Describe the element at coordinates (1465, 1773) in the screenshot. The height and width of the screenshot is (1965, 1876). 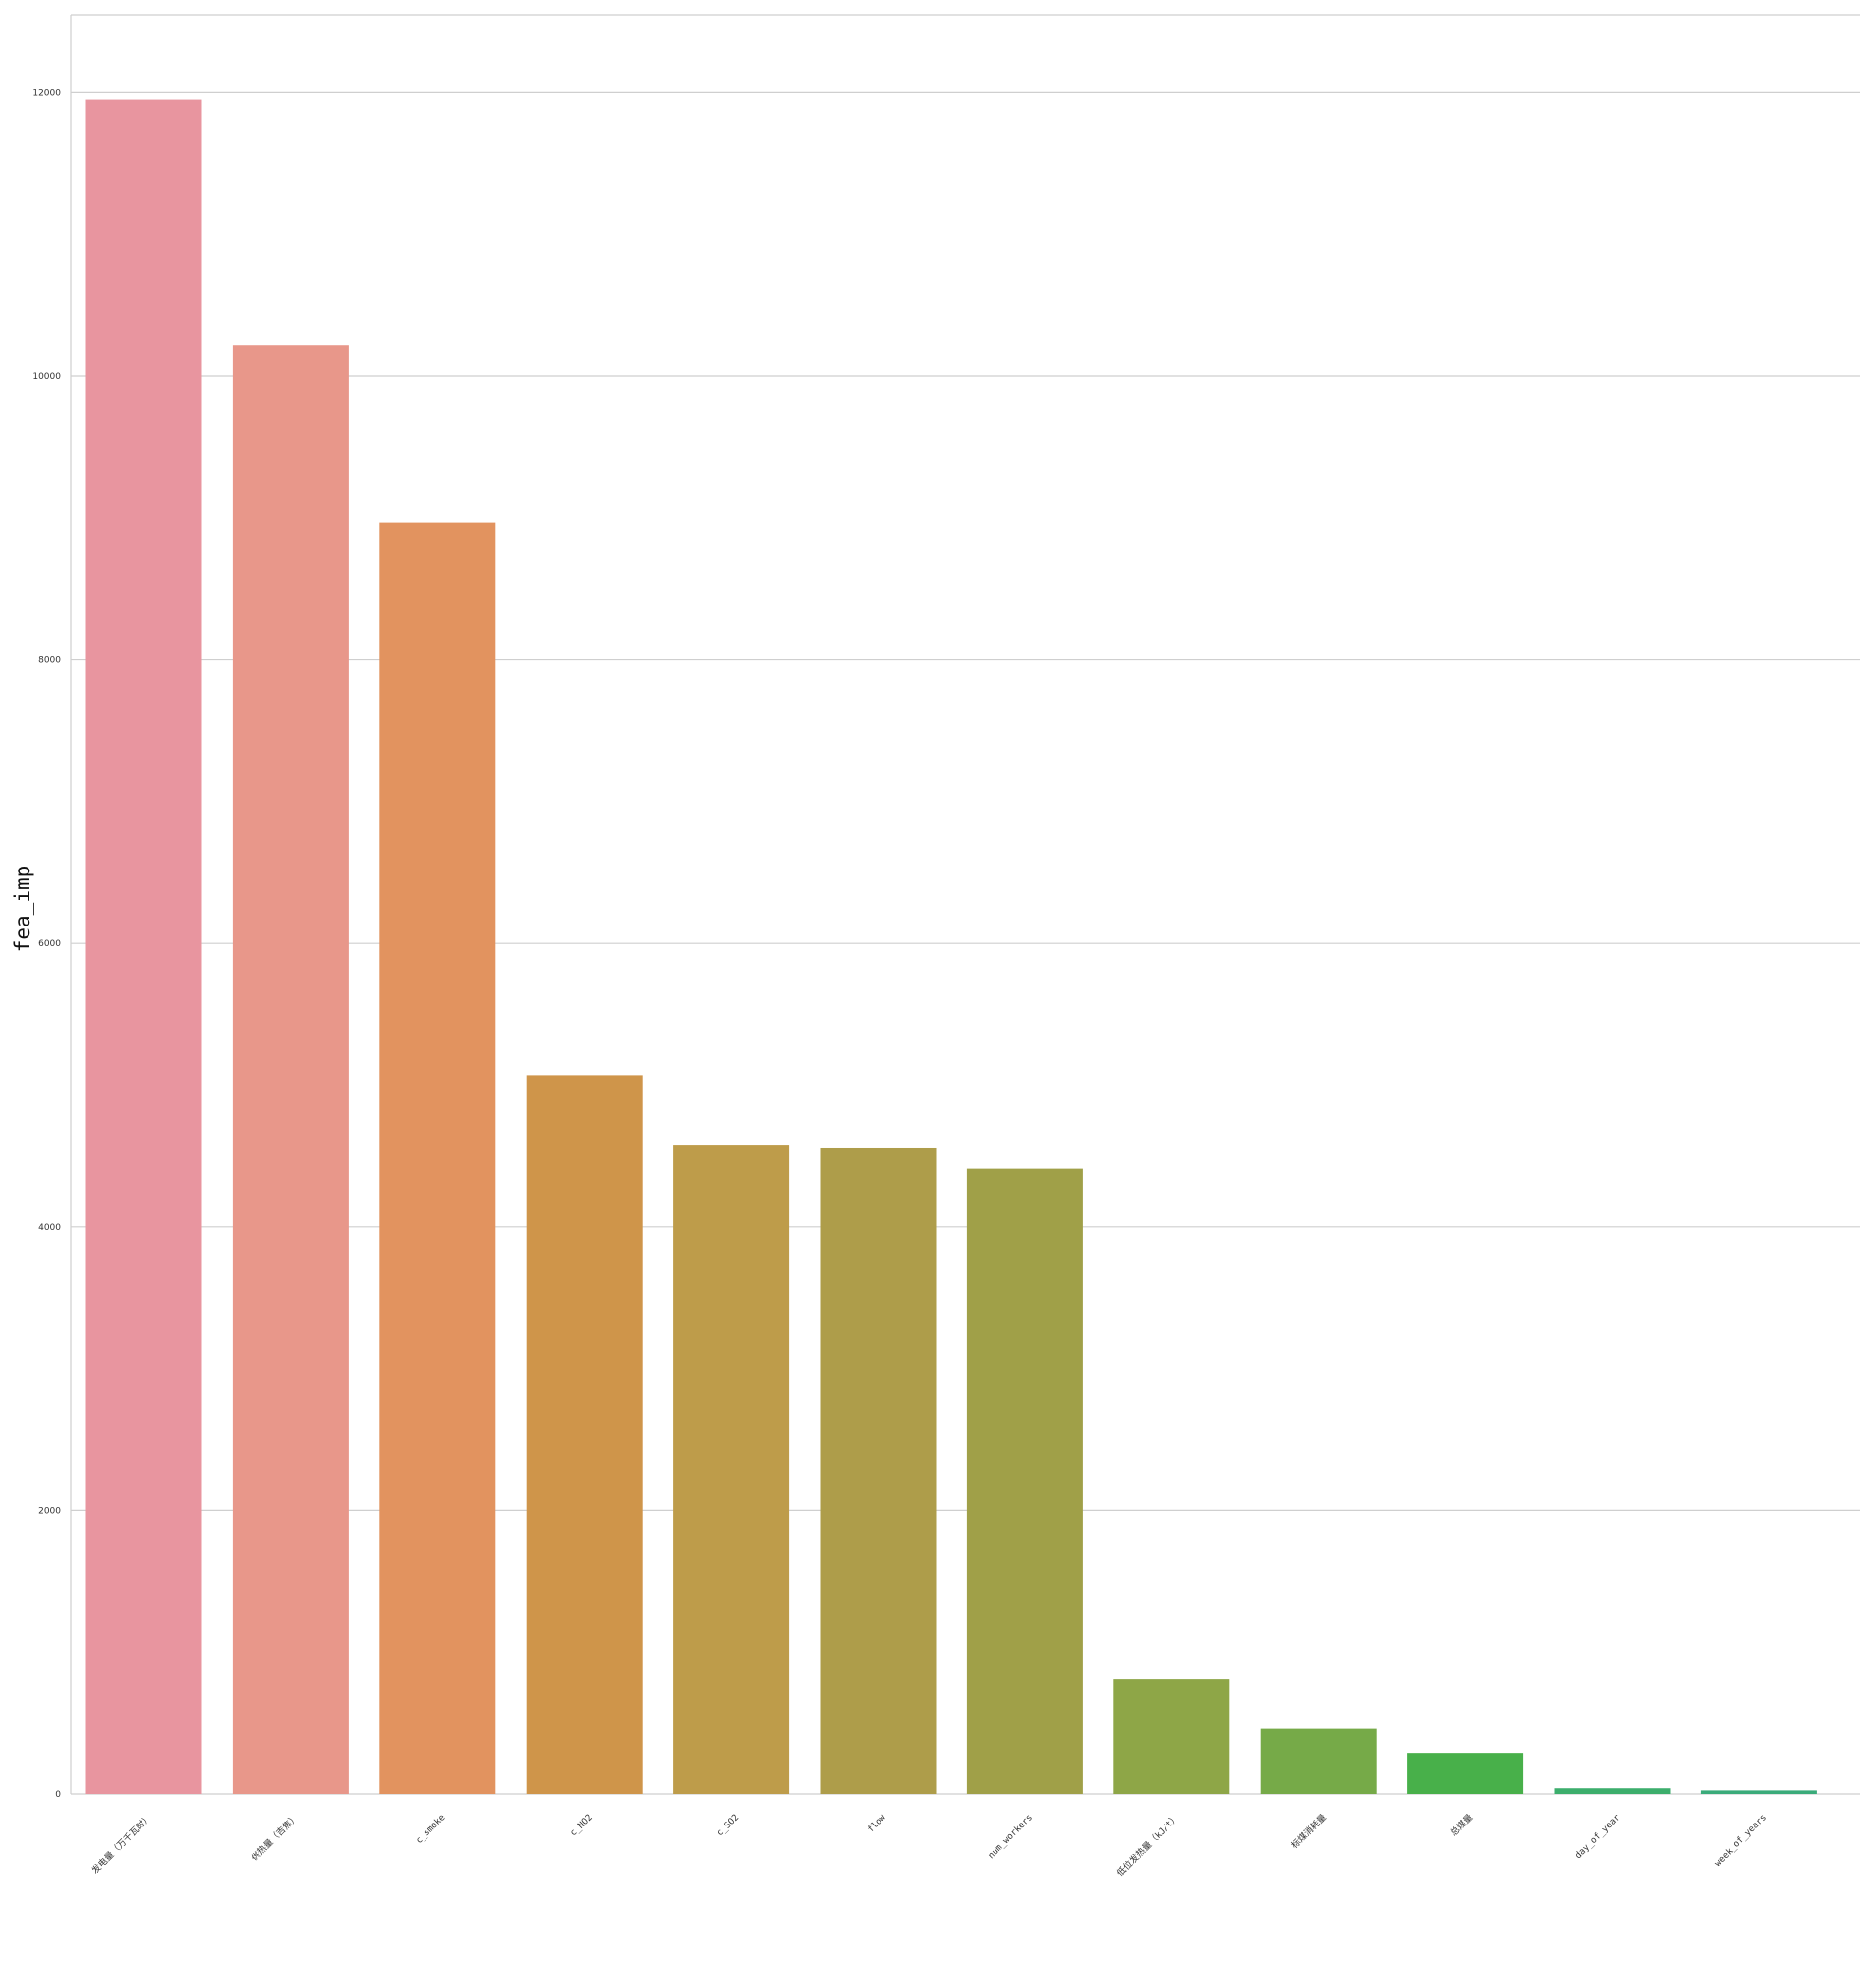
I see `bar-总煤量` at that location.